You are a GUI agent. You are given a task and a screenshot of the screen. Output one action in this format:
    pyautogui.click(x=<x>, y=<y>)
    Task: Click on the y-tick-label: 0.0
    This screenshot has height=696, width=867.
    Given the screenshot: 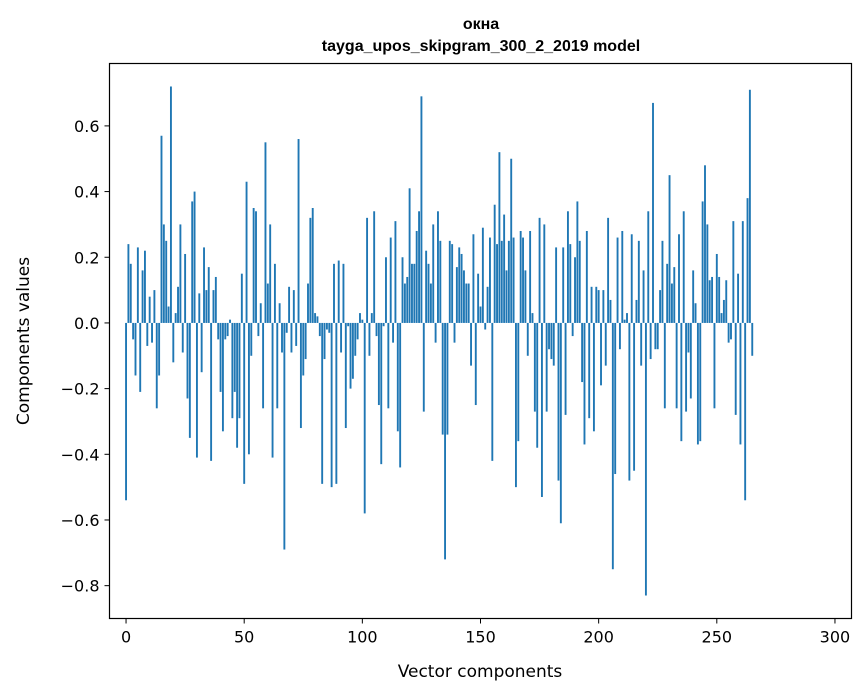 What is the action you would take?
    pyautogui.click(x=86, y=323)
    